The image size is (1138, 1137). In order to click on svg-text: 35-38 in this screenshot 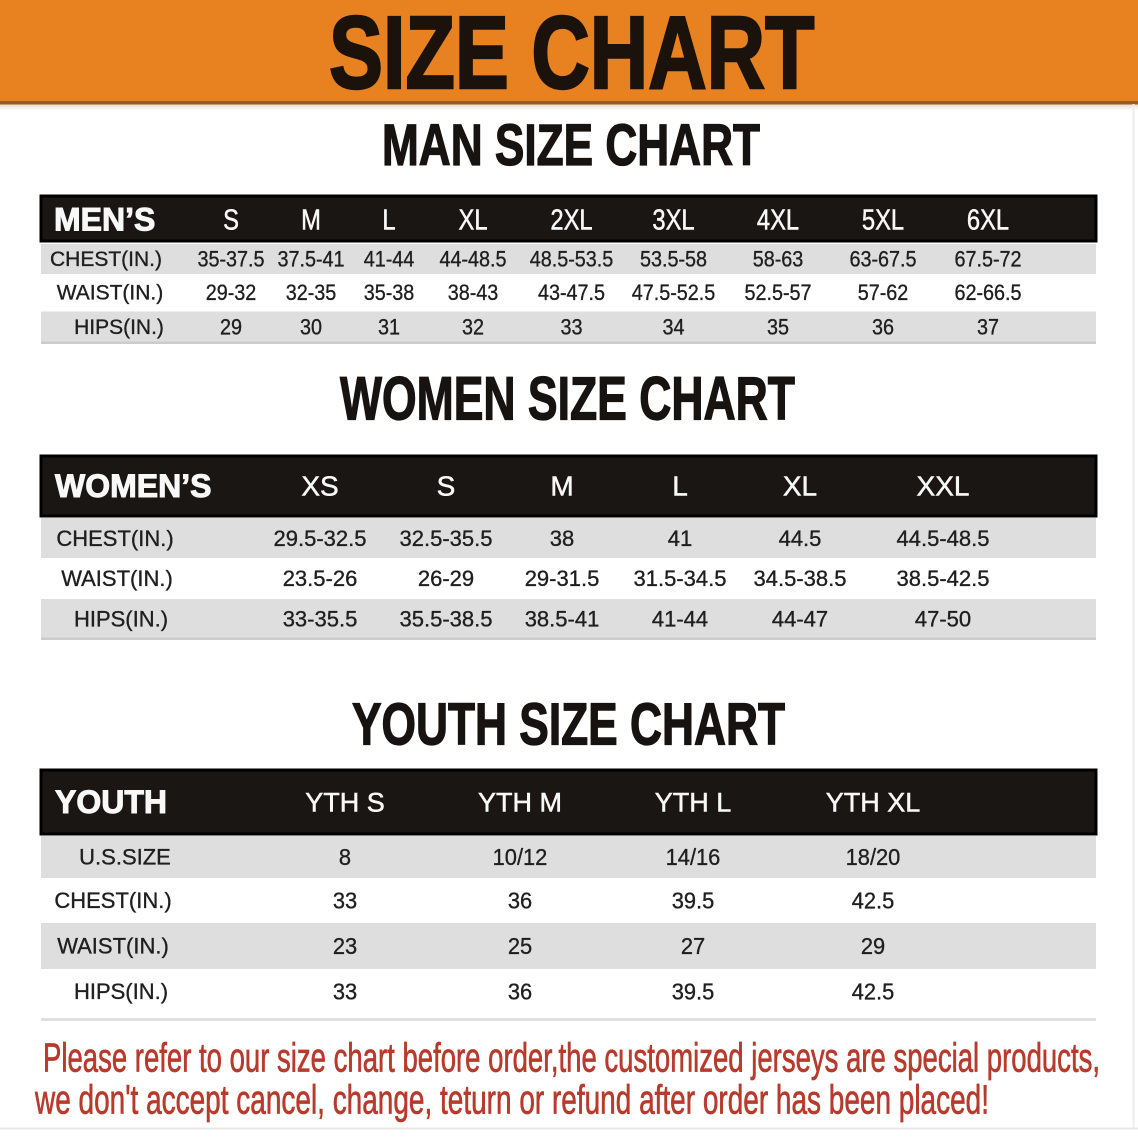, I will do `click(389, 293)`.